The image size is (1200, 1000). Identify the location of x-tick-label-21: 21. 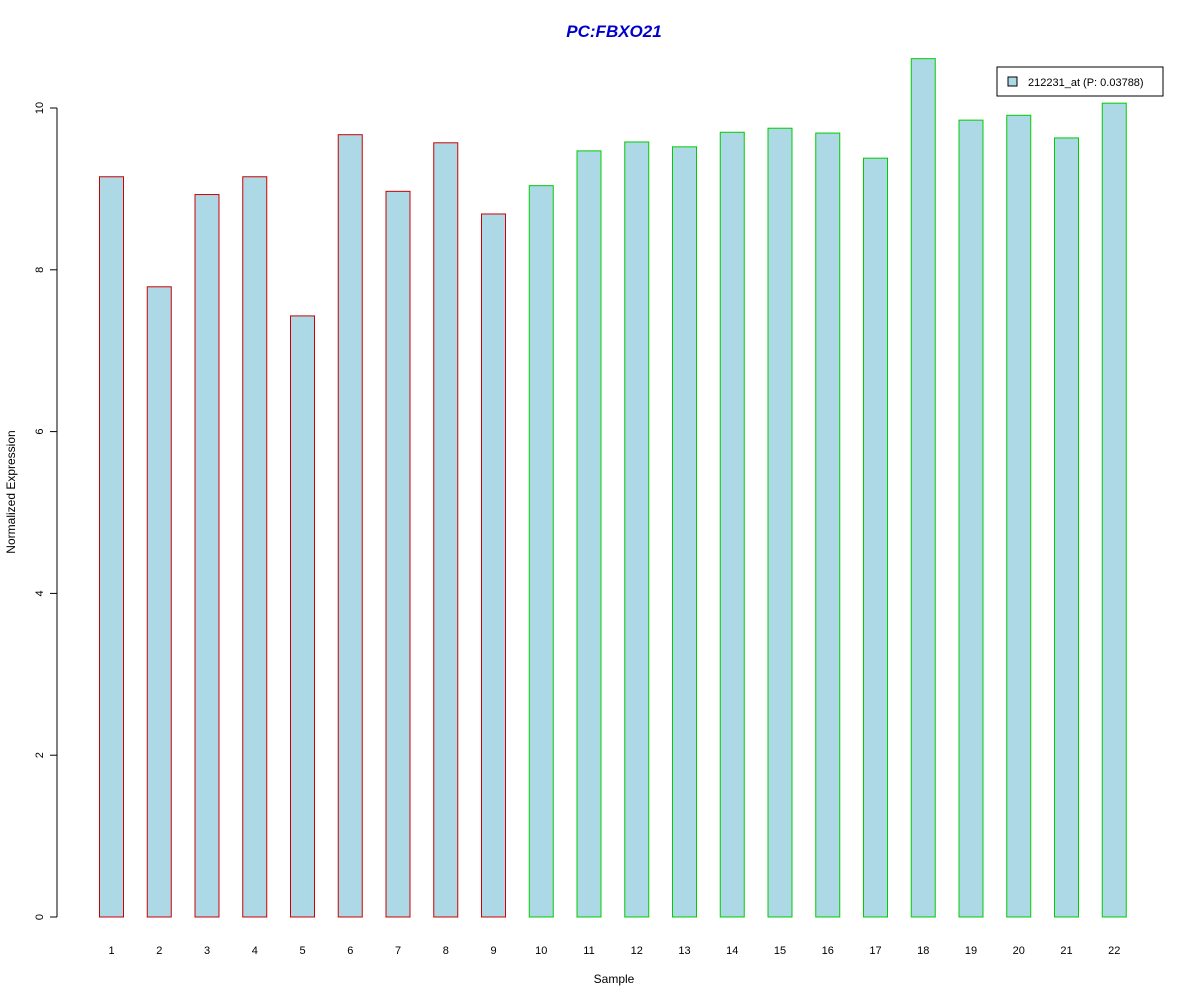
(1066, 951).